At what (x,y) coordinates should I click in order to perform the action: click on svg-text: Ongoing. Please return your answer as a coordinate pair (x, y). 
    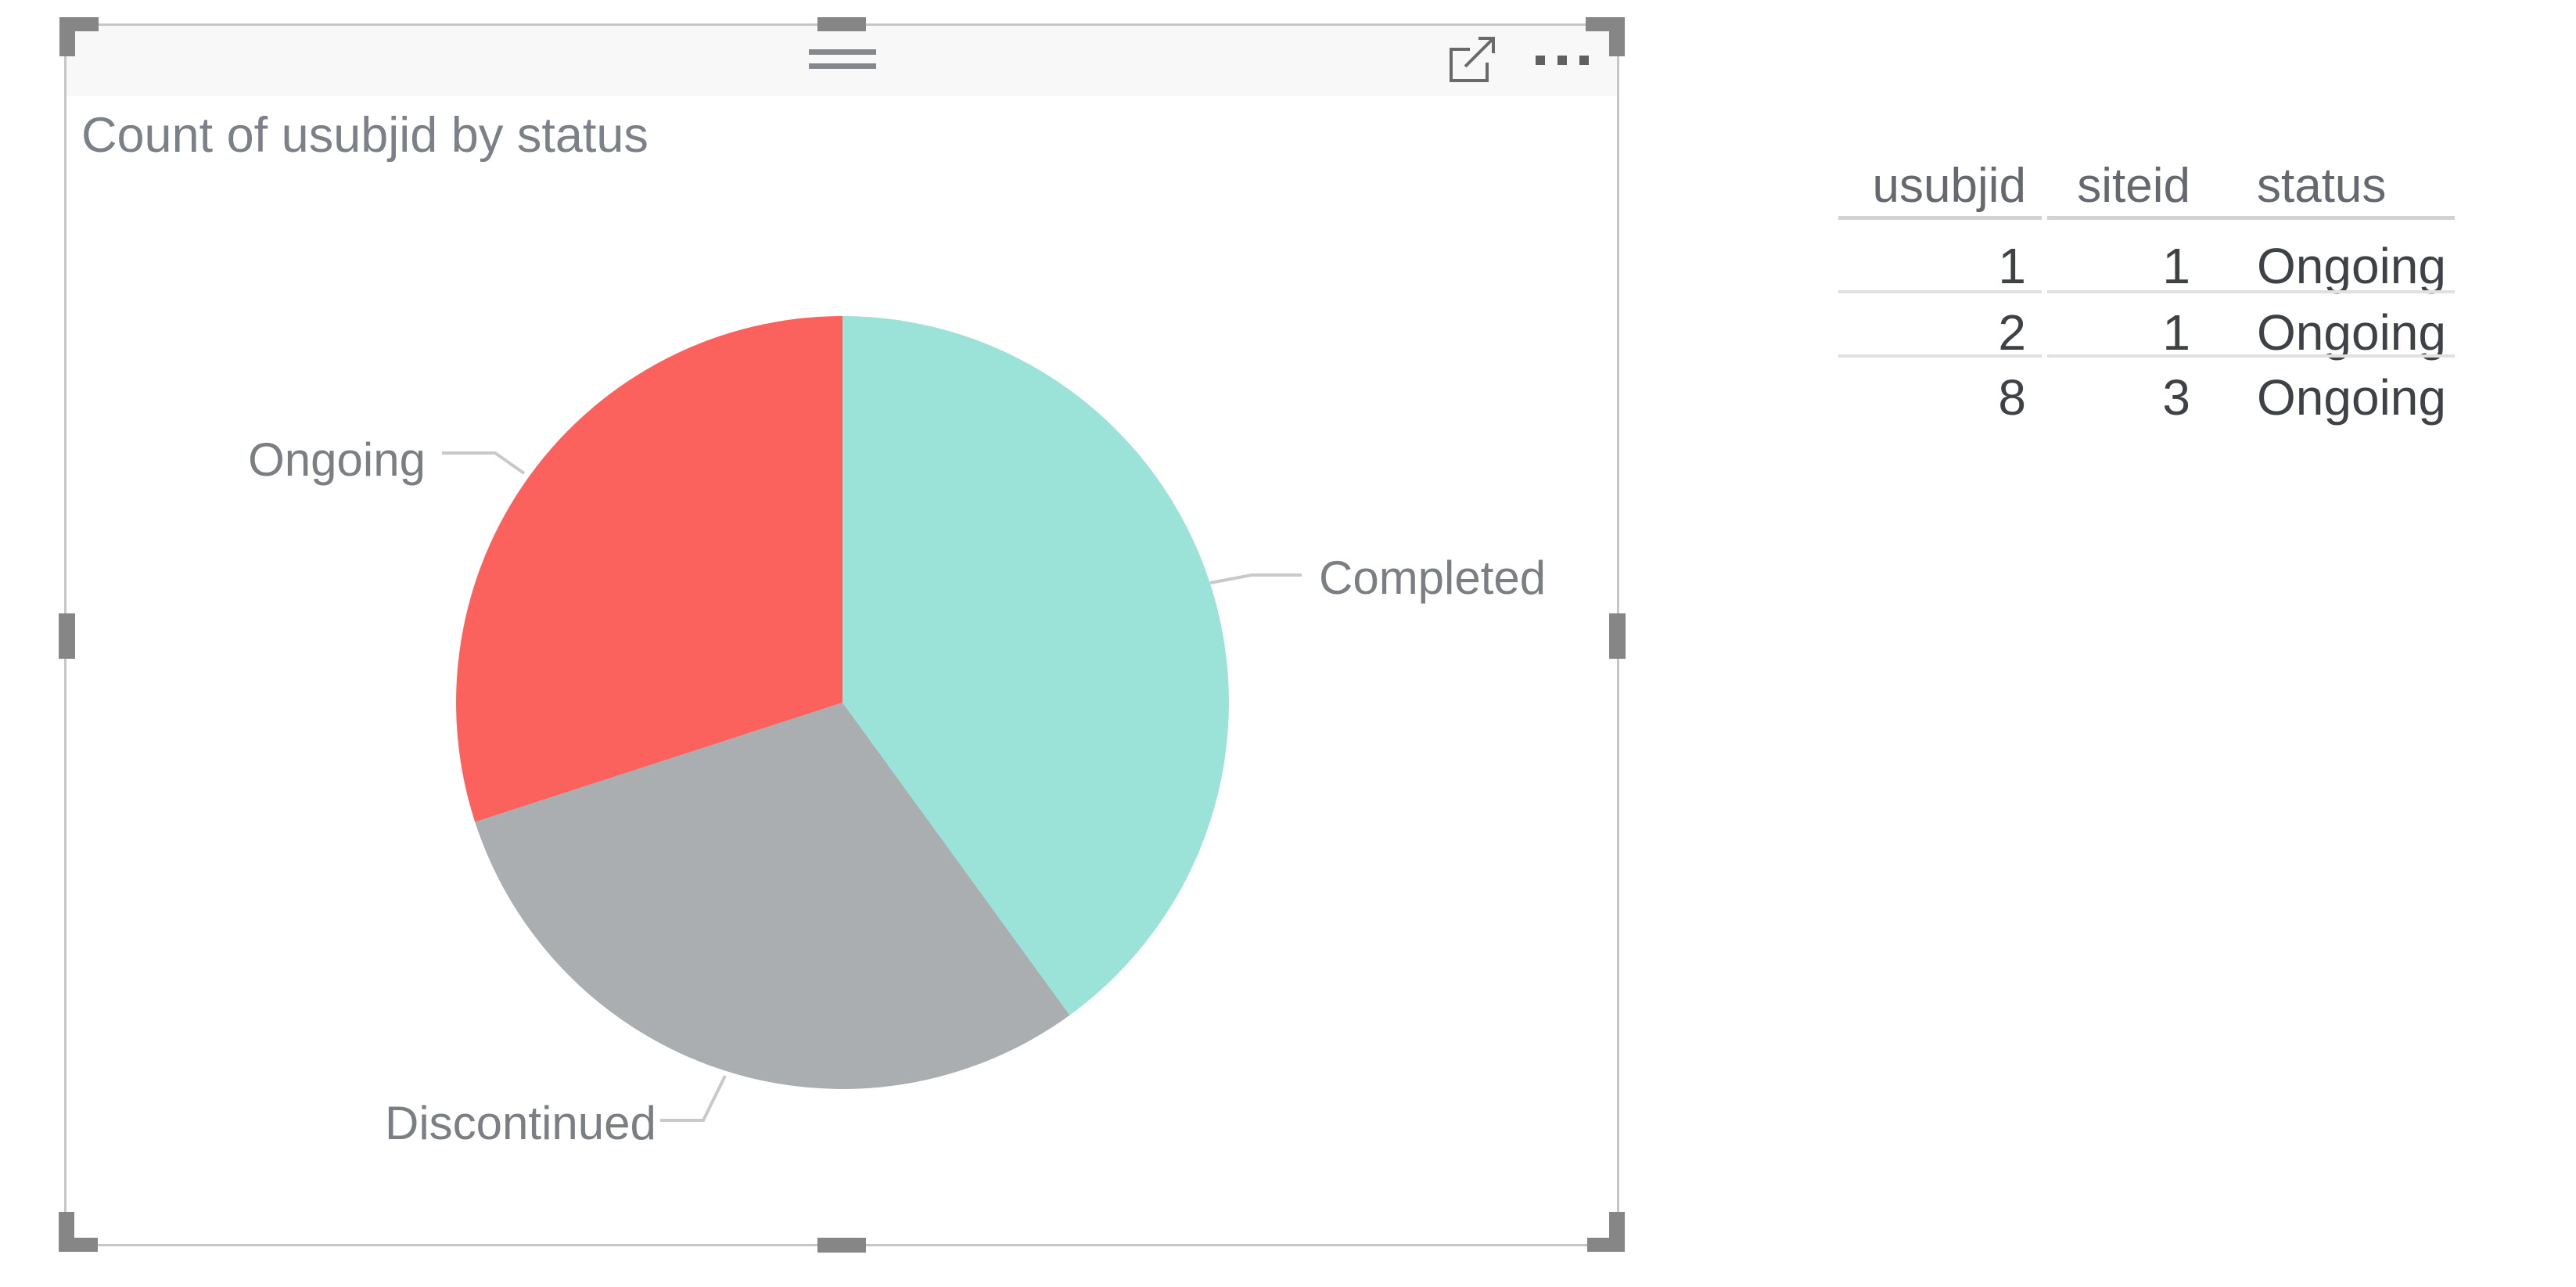
    Looking at the image, I should click on (337, 459).